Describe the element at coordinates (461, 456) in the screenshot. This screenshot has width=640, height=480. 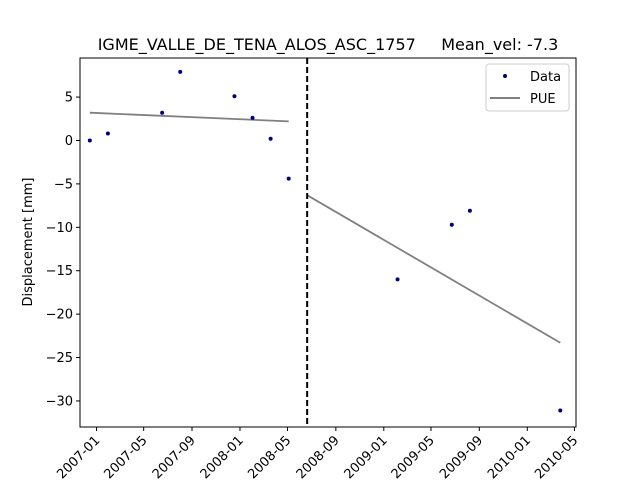
I see `x-tick-label: 2009-09` at that location.